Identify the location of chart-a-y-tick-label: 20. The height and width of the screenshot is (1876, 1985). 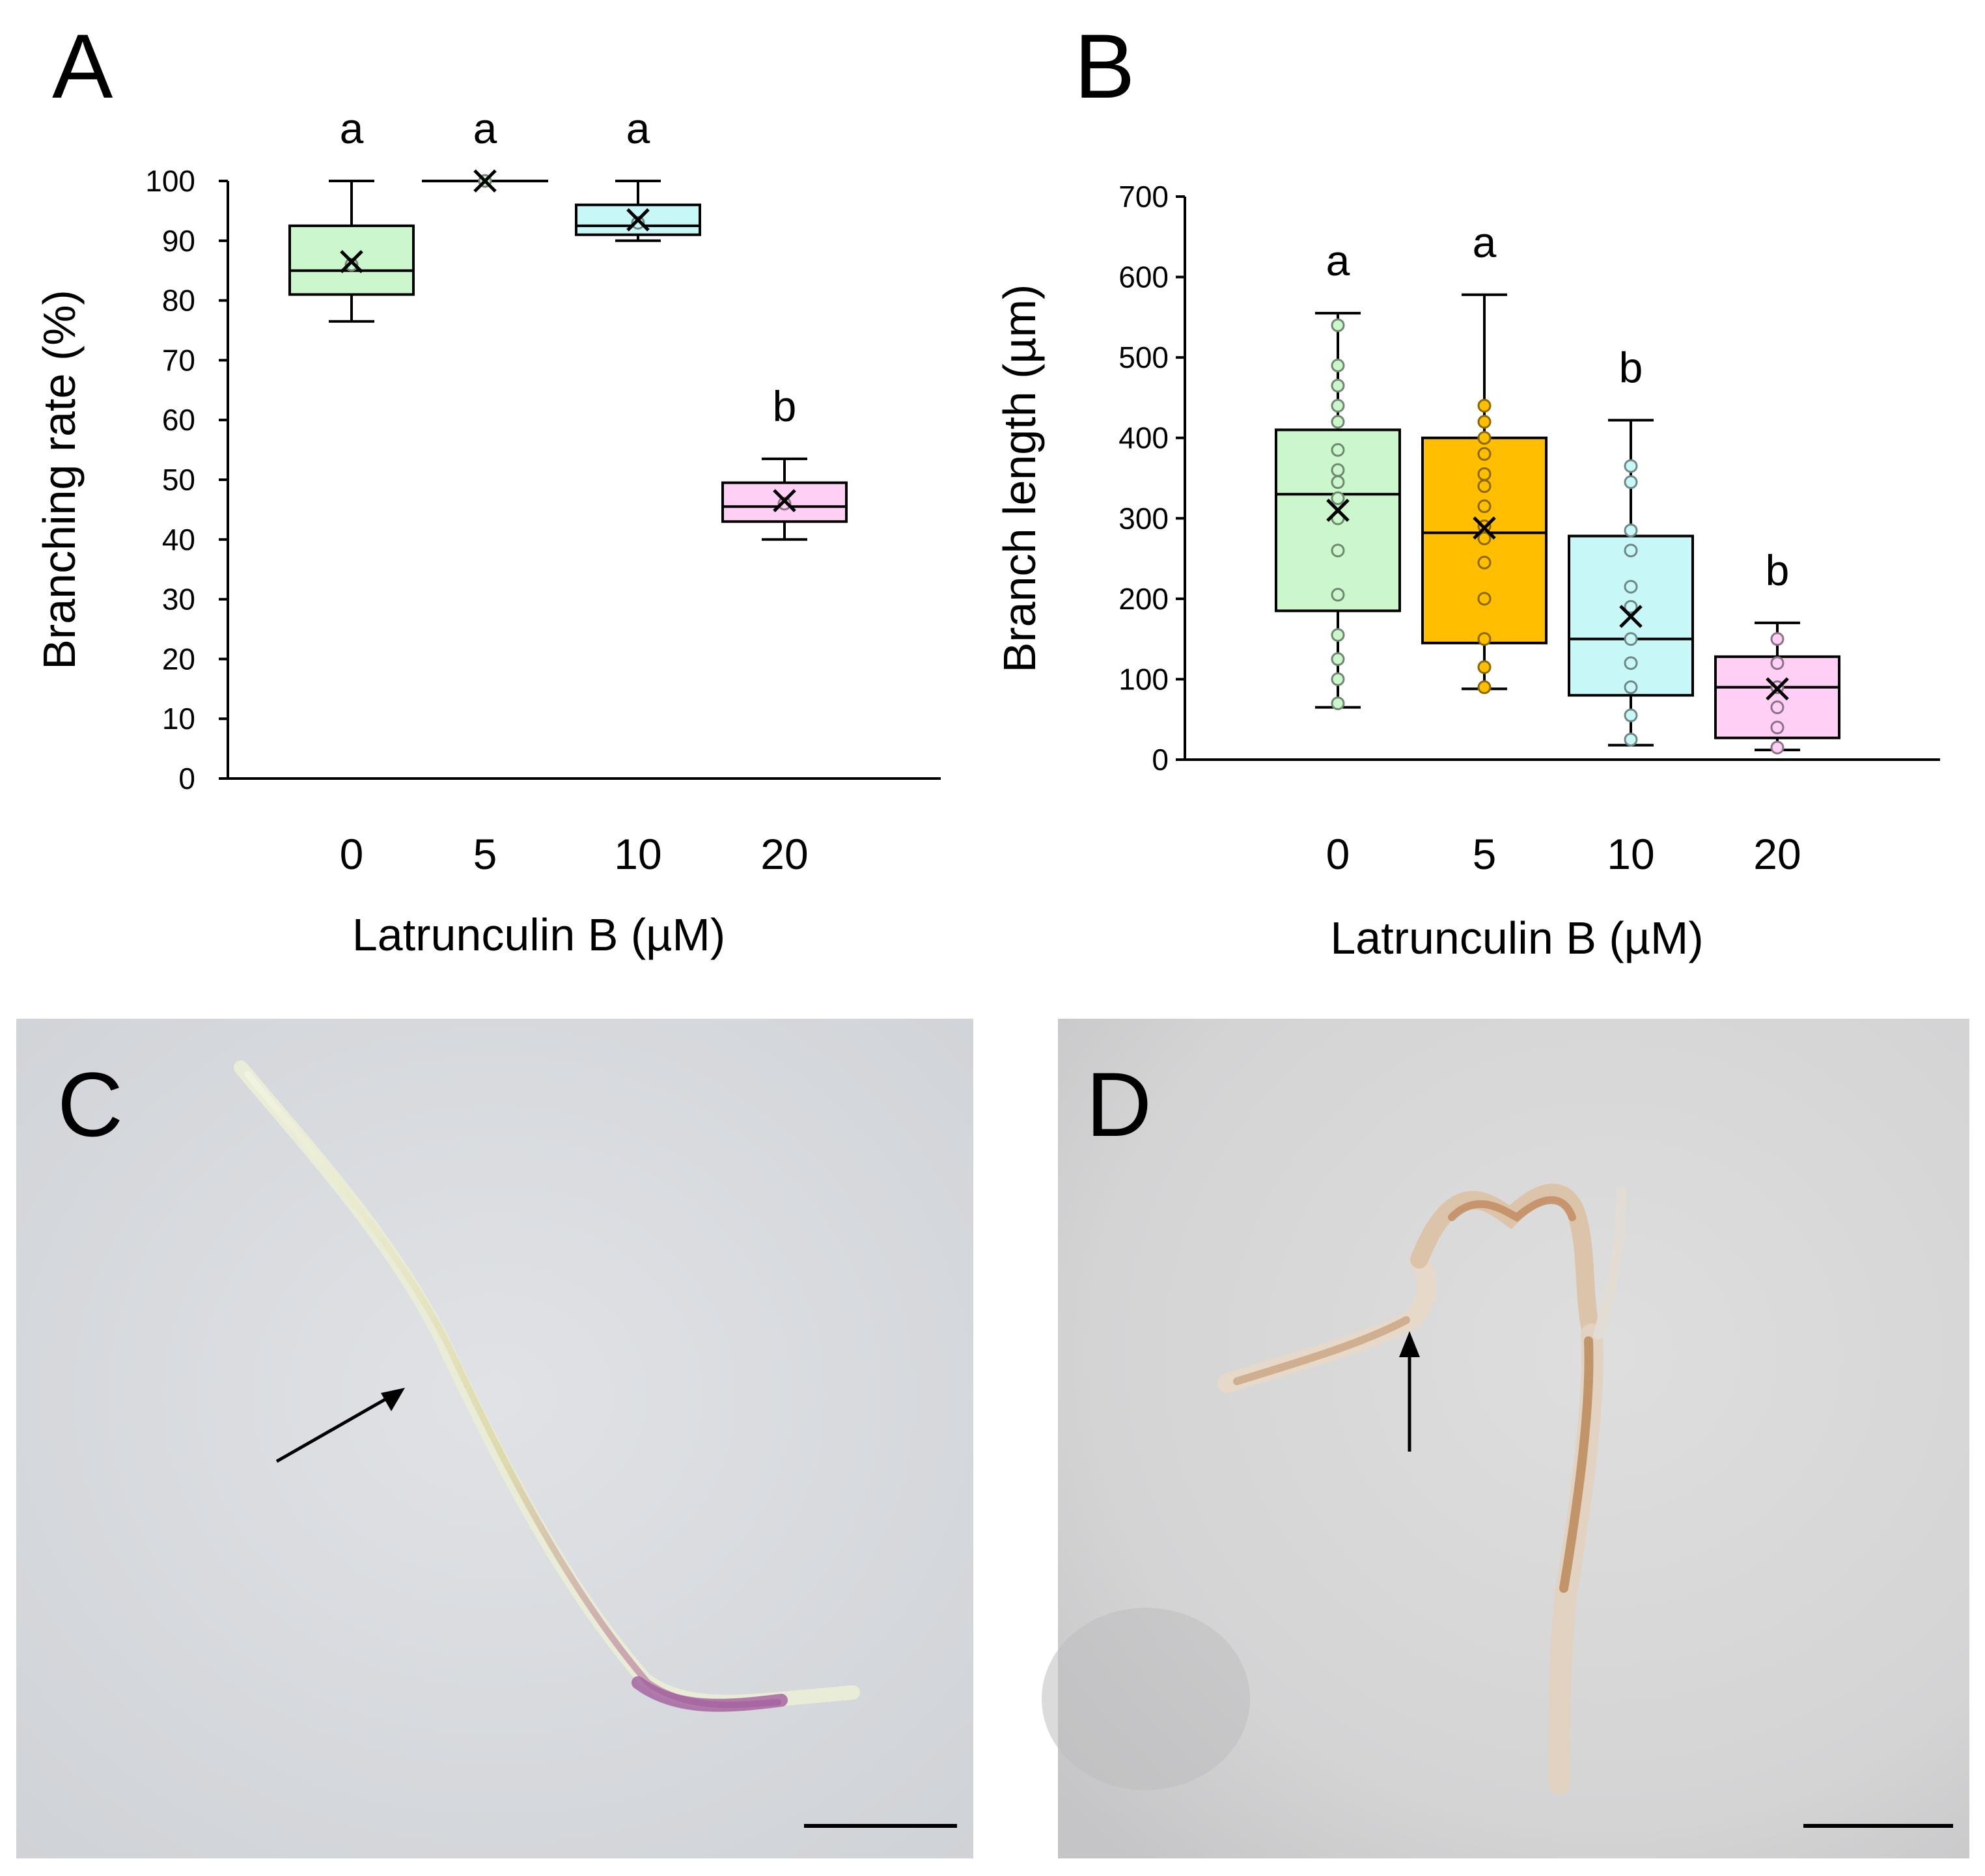
(179, 659).